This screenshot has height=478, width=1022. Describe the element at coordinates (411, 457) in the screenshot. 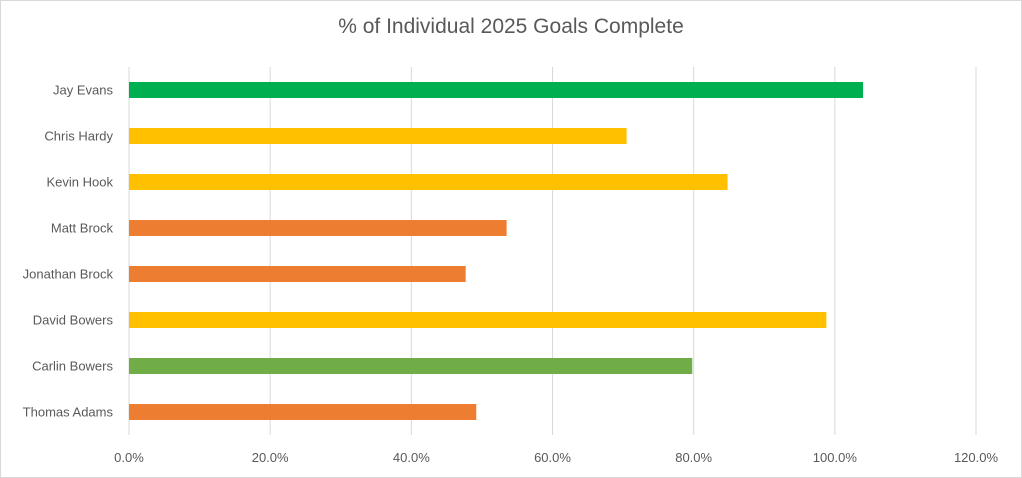

I see `x-tick-label: 40.0%` at that location.